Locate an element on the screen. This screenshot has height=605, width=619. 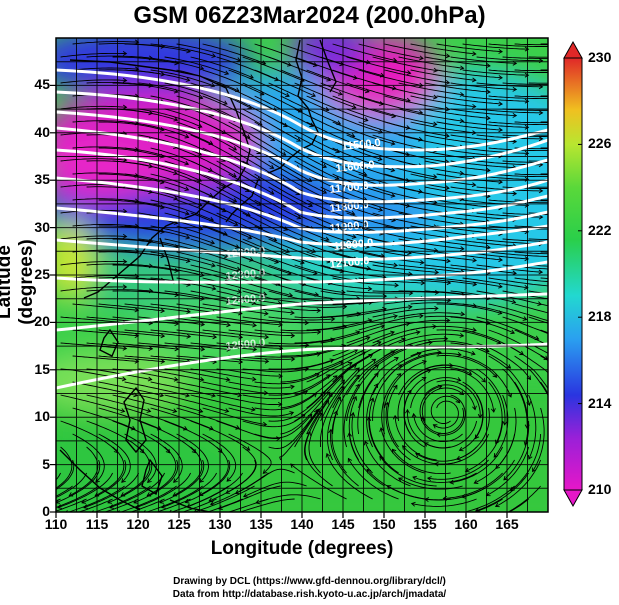
colorbar is located at coordinates (573, 274).